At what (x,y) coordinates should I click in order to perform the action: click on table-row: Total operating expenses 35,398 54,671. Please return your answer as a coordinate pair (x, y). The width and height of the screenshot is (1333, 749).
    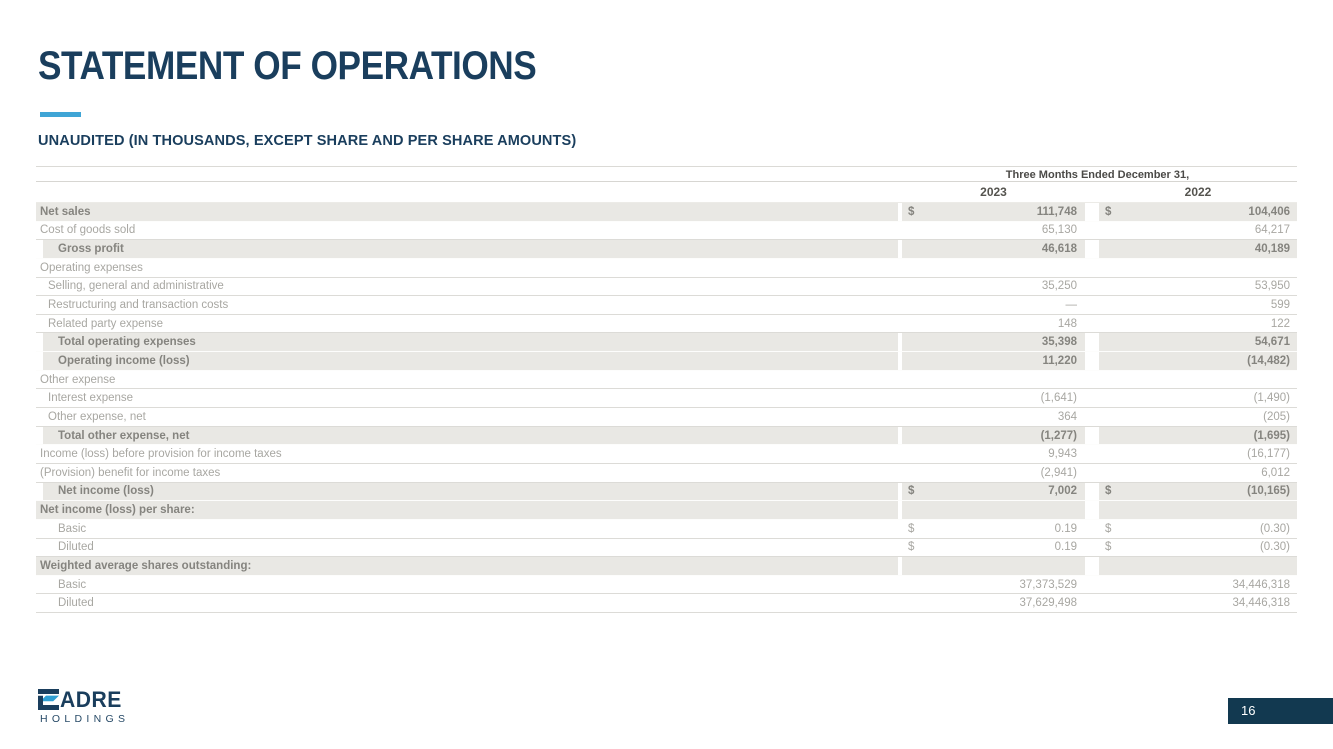
    Looking at the image, I should click on (666, 343).